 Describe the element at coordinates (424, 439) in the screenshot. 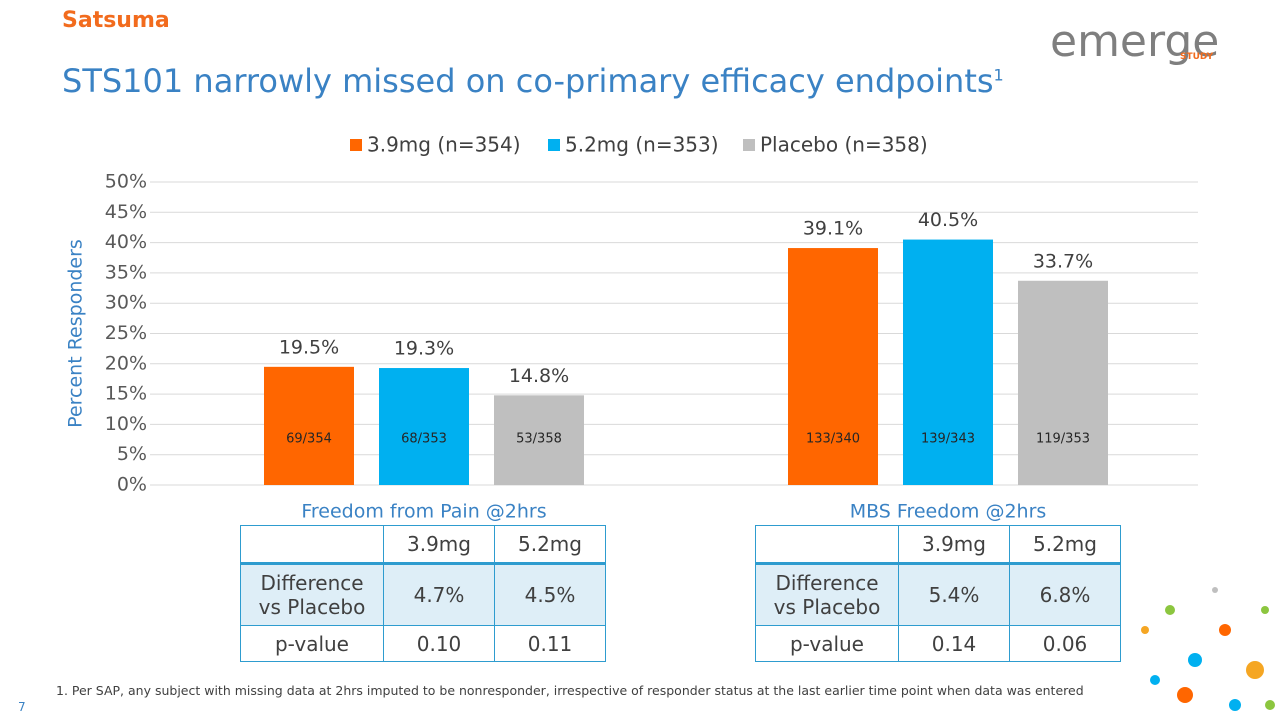

I see `count-label: 68/353` at that location.